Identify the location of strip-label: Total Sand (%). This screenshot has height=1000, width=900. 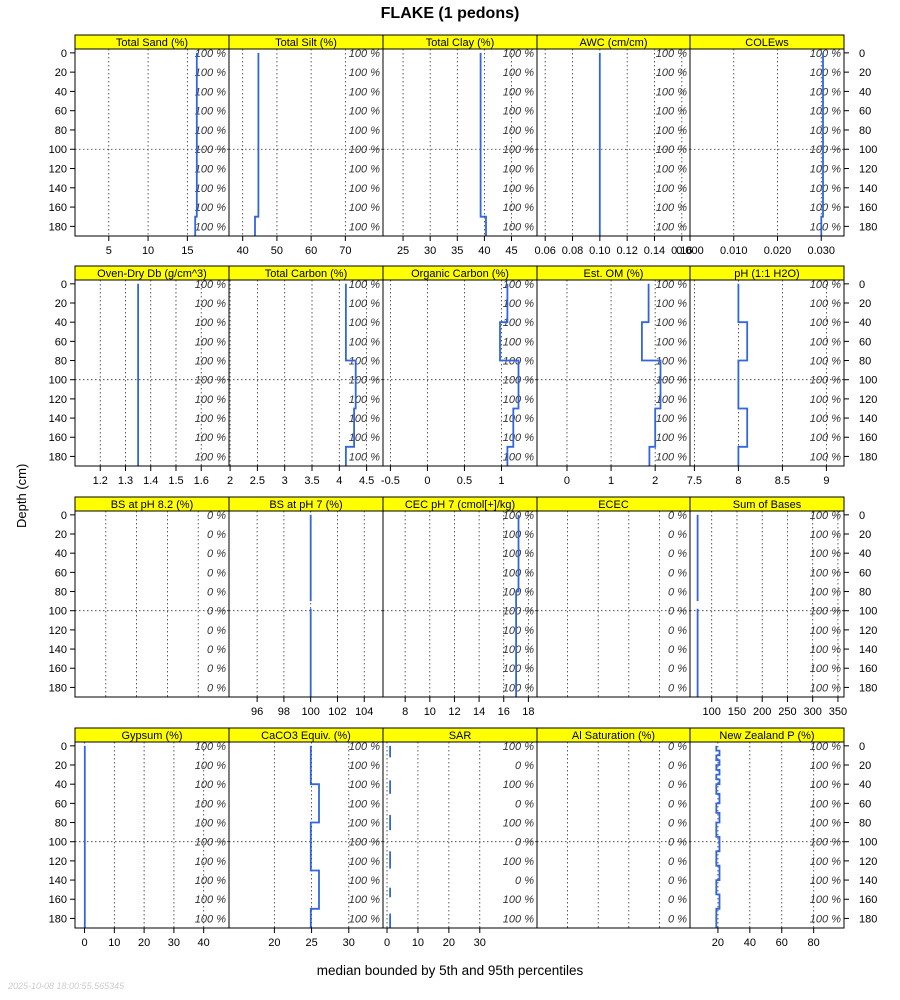
(152, 43).